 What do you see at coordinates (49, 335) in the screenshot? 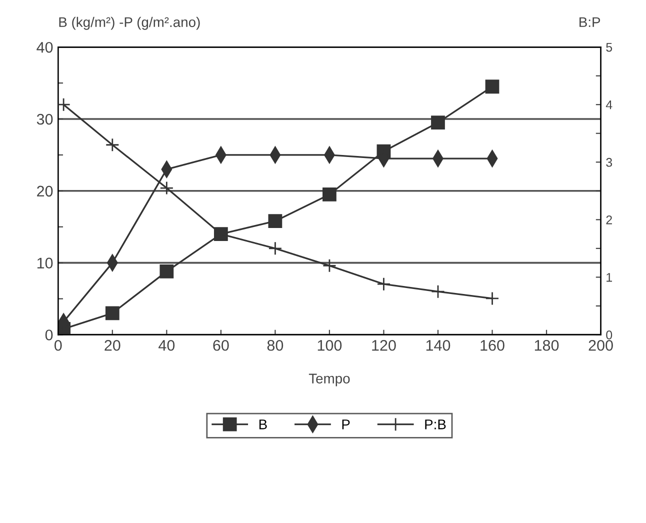
I see `y-tick-label: 0` at bounding box center [49, 335].